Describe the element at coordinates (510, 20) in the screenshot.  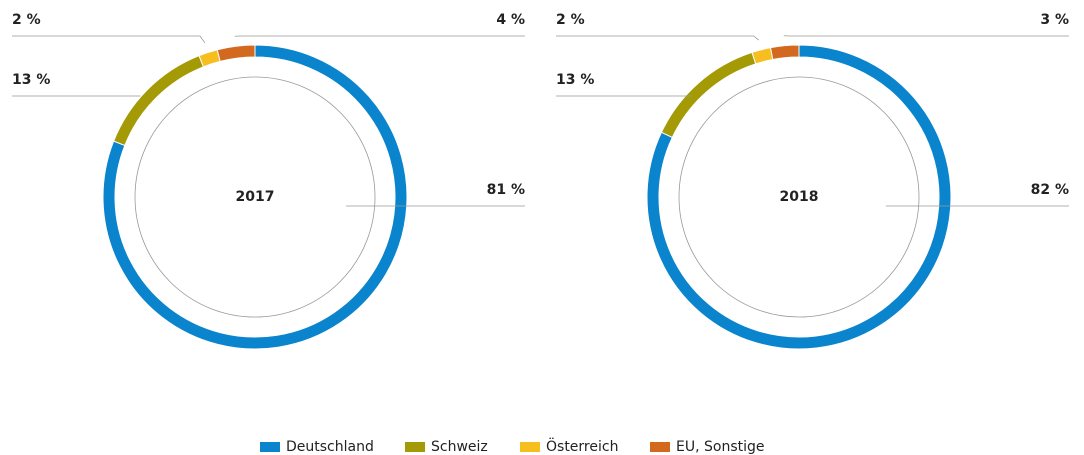
I see `value-label: 4 %` at that location.